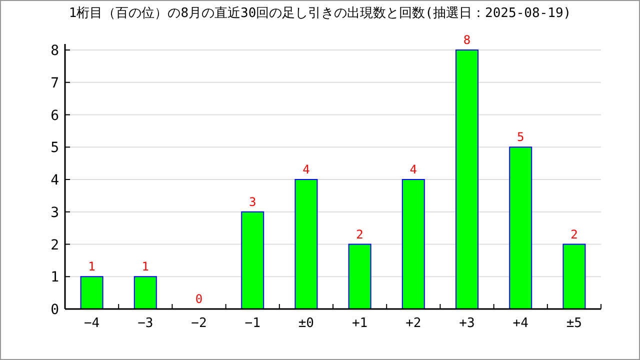 The height and width of the screenshot is (360, 640). Describe the element at coordinates (414, 323) in the screenshot. I see `x-tick-label: +2` at that location.